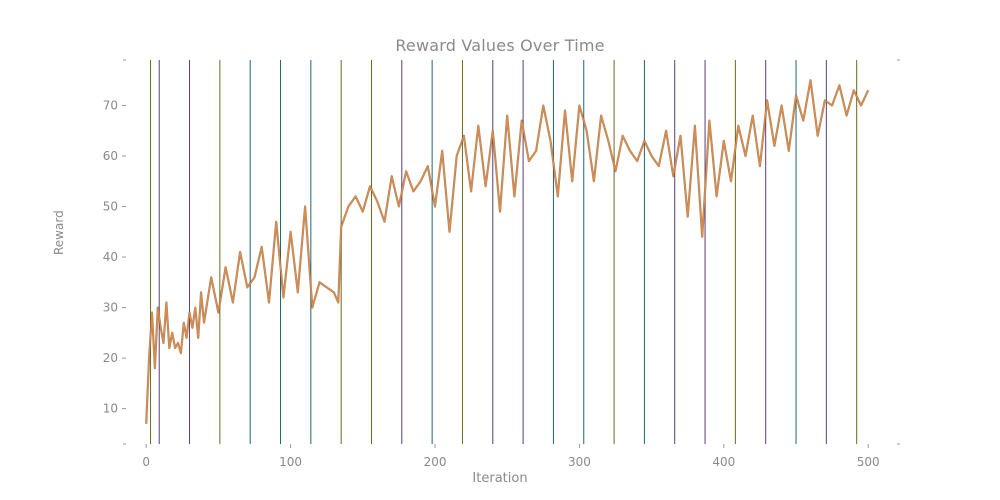  What do you see at coordinates (110, 308) in the screenshot?
I see `y-tick-label: 30` at bounding box center [110, 308].